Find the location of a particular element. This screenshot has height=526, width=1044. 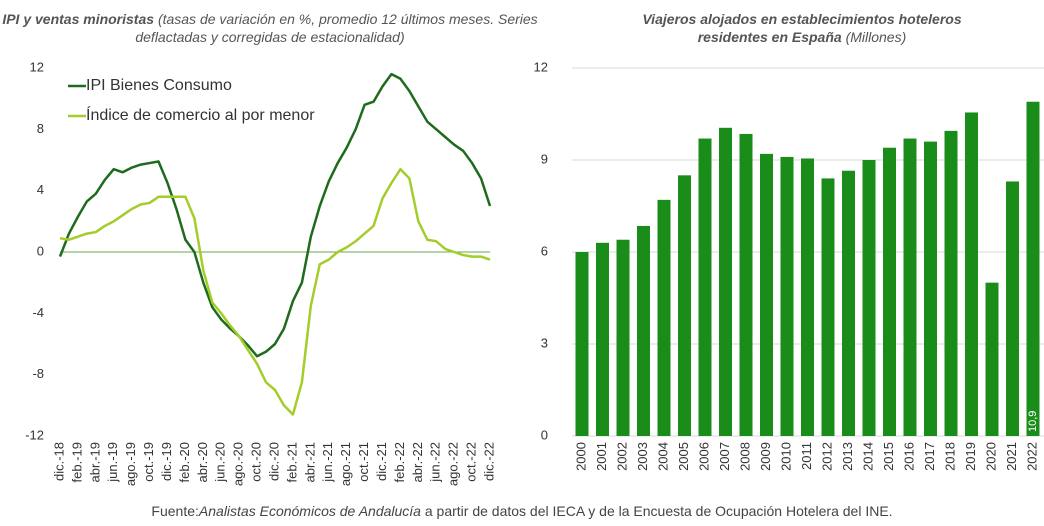

x-tick-label: 2003 is located at coordinates (642, 456).